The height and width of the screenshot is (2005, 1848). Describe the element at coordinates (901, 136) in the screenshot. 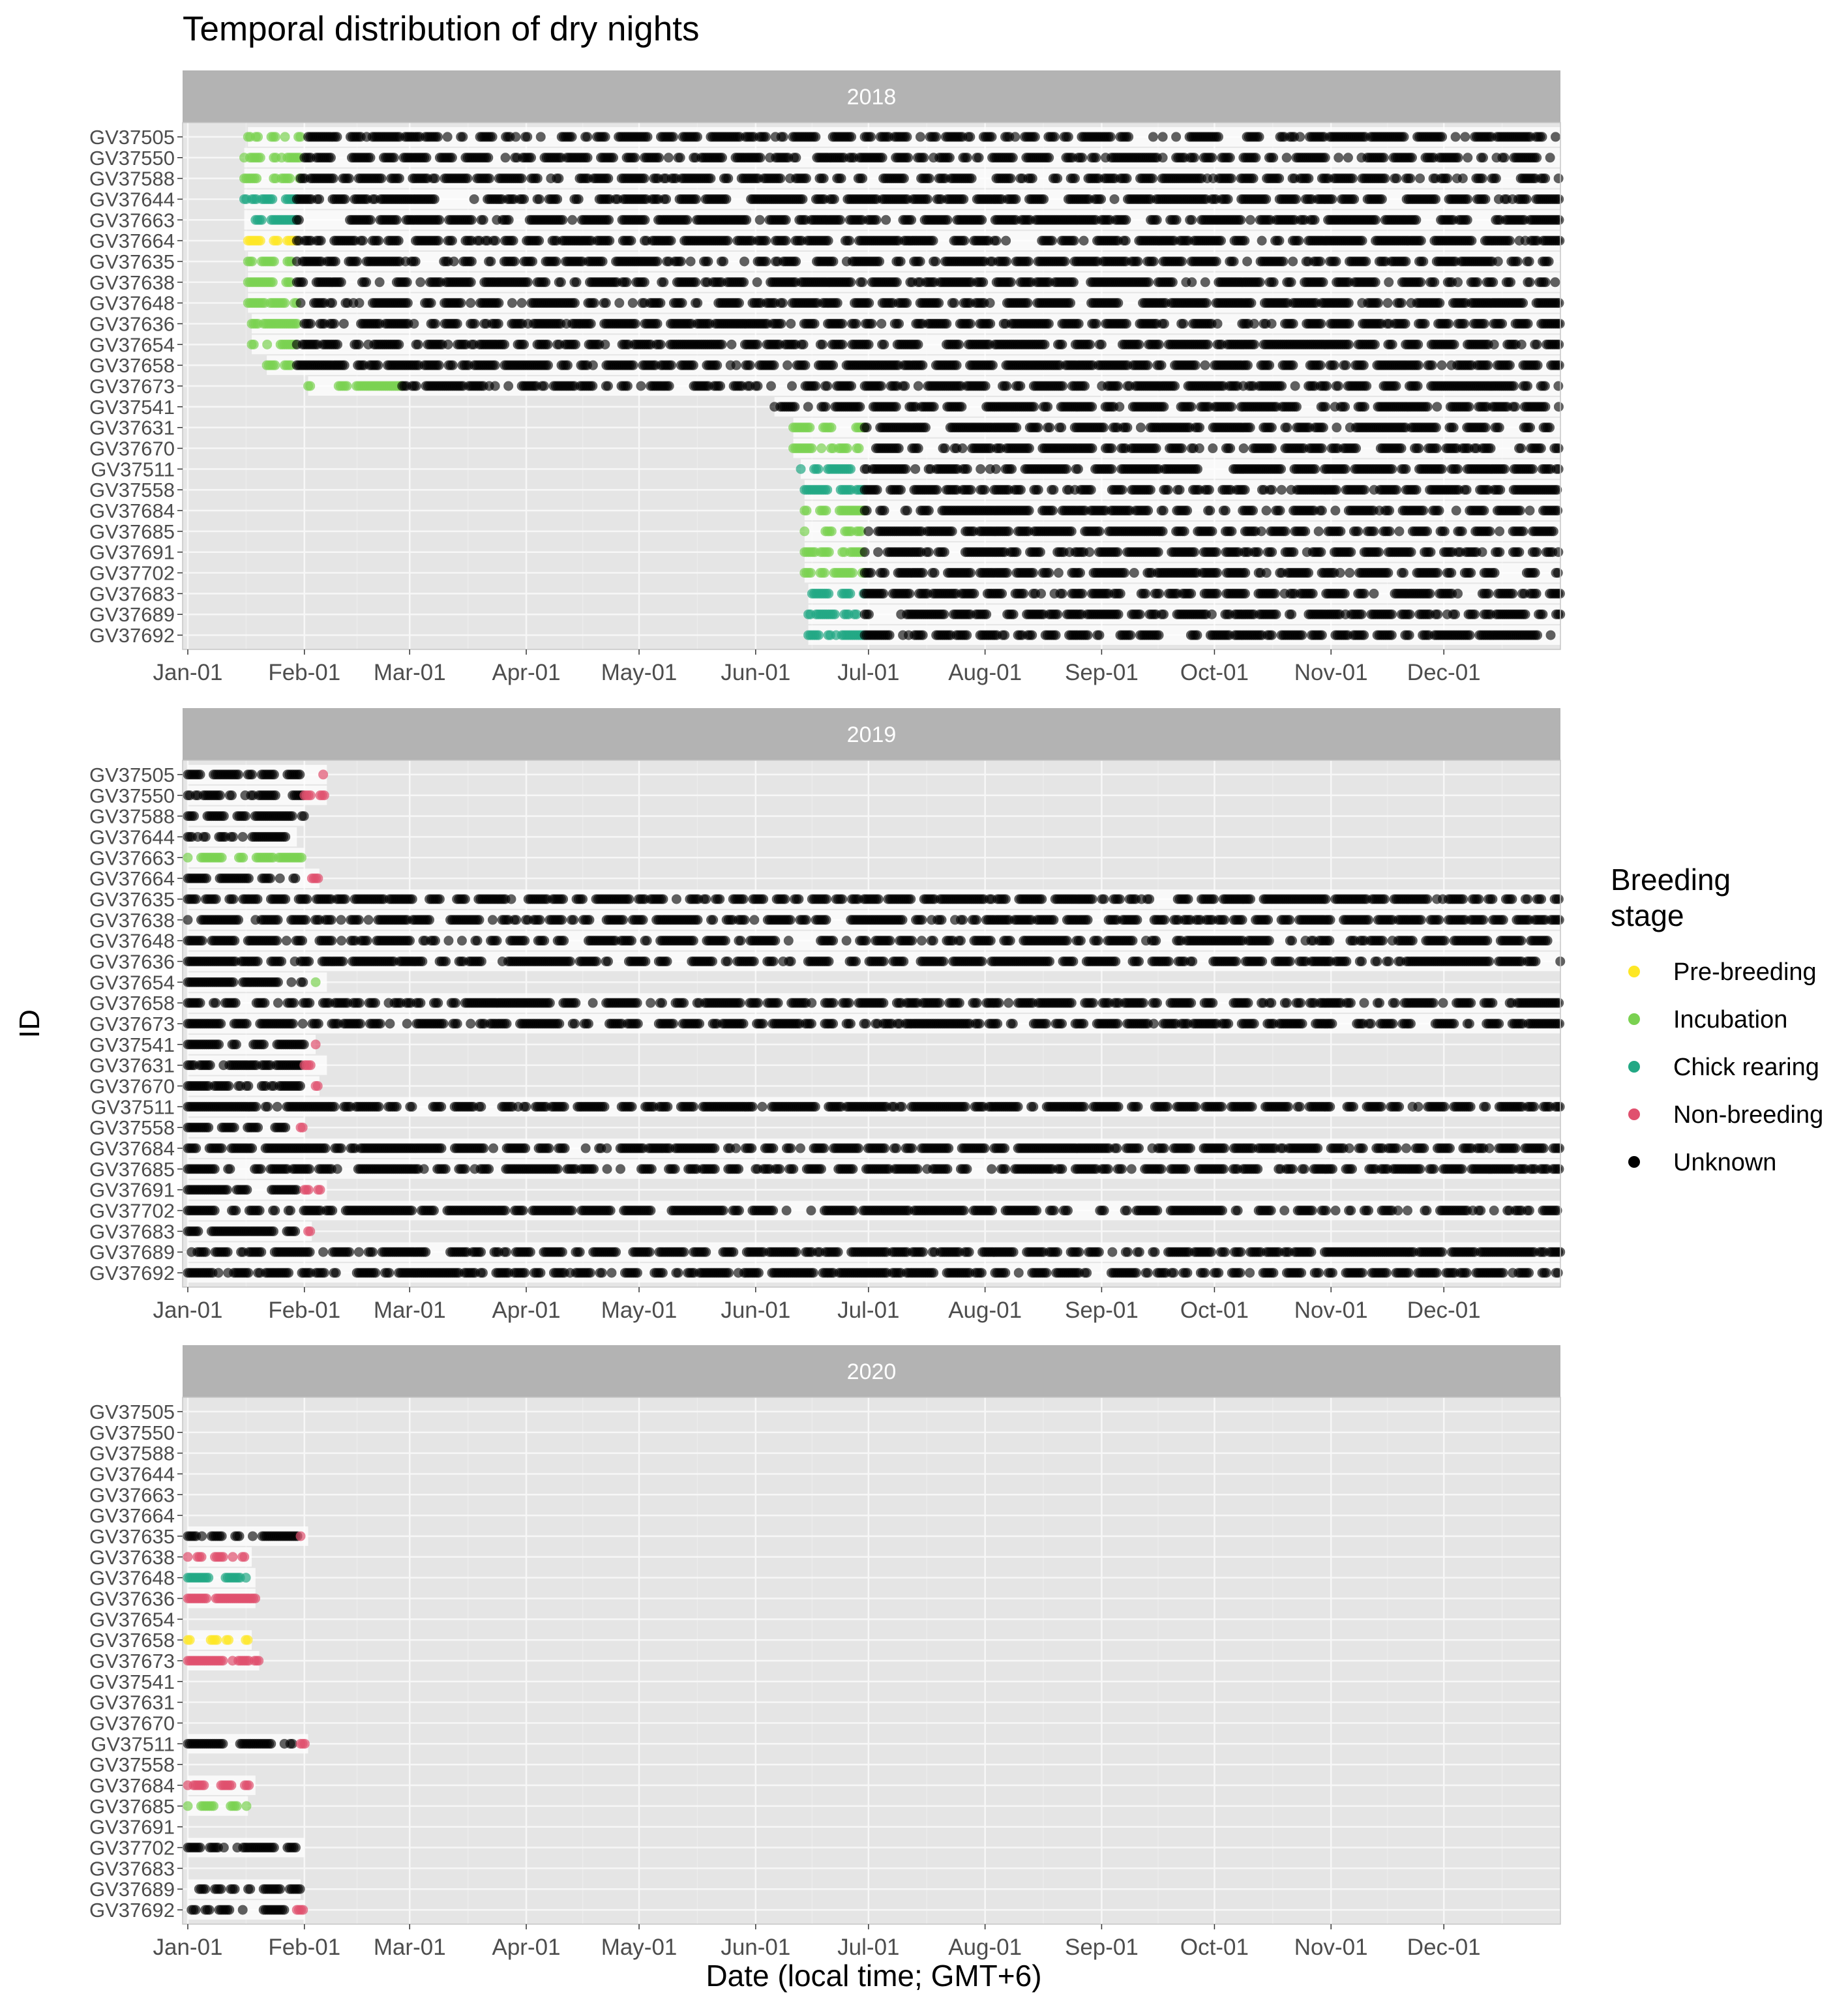

I see `track-GV37505` at that location.